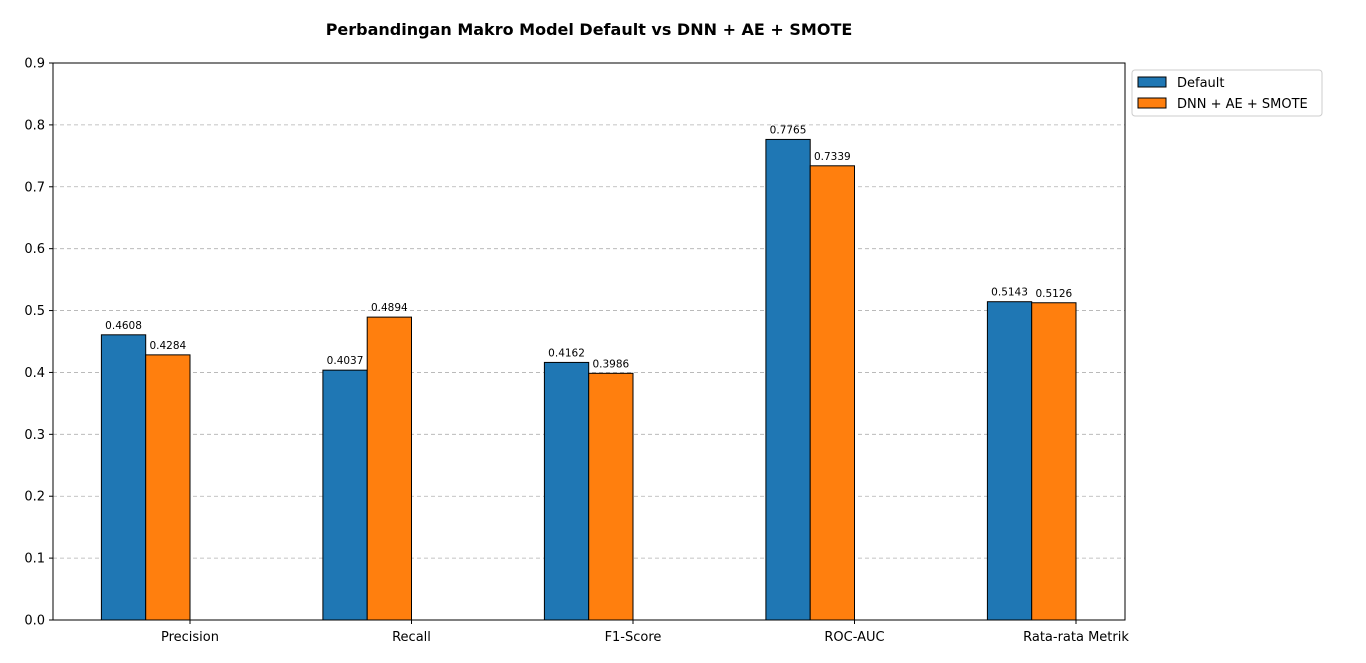  What do you see at coordinates (123, 326) in the screenshot?
I see `bar-value-label: 0.4608` at bounding box center [123, 326].